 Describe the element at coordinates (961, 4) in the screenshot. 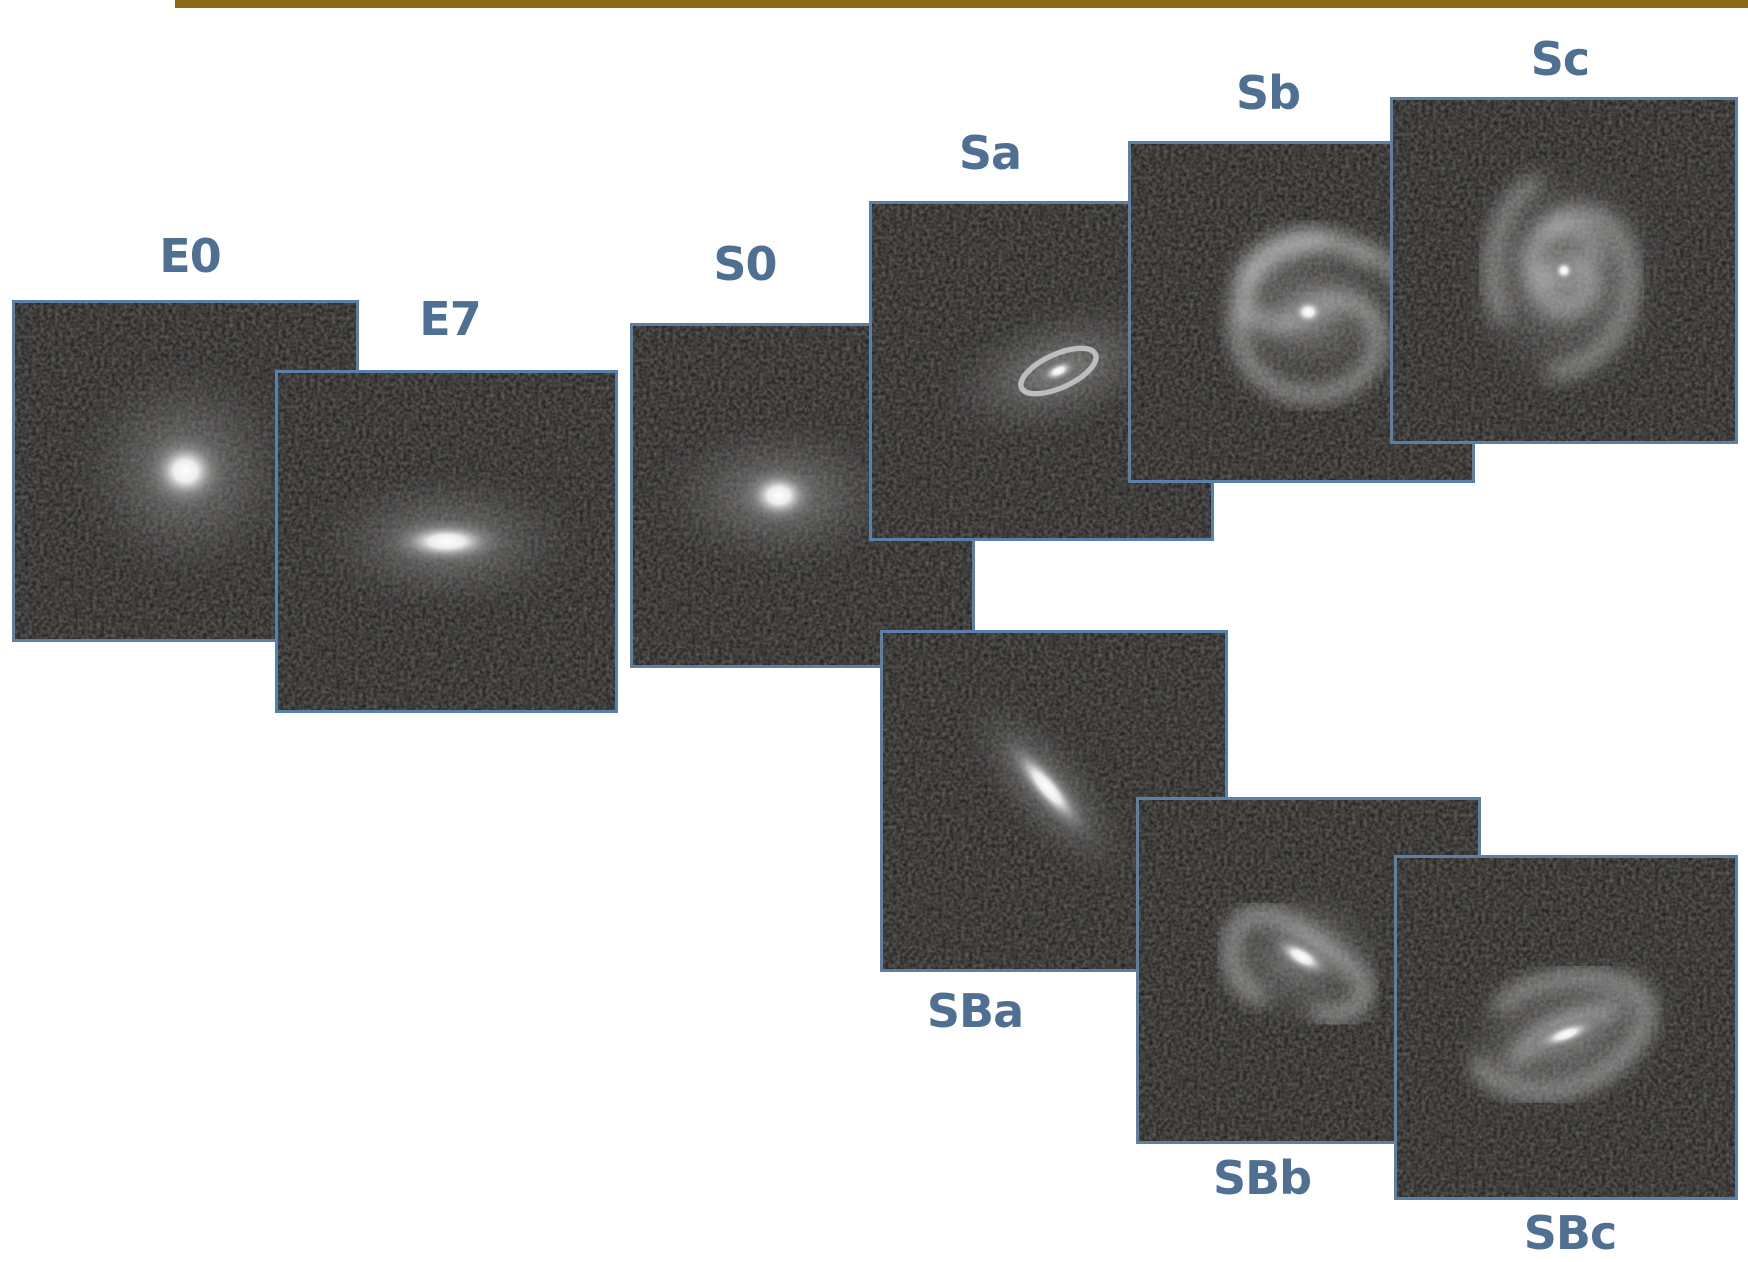

I see `top-bar-accent` at that location.